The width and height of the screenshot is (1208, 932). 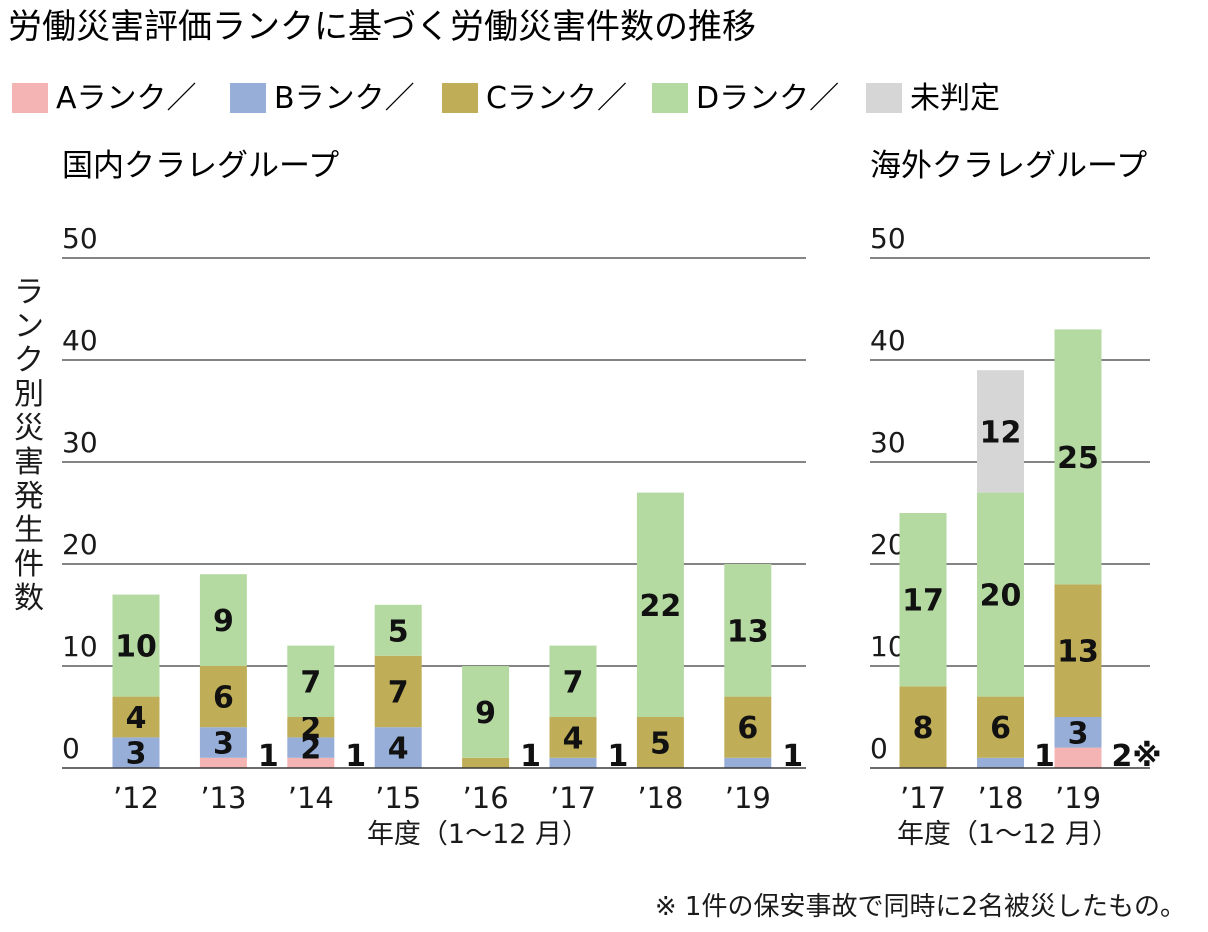 What do you see at coordinates (382, 27) in the screenshot?
I see `chart-title: 労働災害評価ランクに基づく労働災害件数の推移` at bounding box center [382, 27].